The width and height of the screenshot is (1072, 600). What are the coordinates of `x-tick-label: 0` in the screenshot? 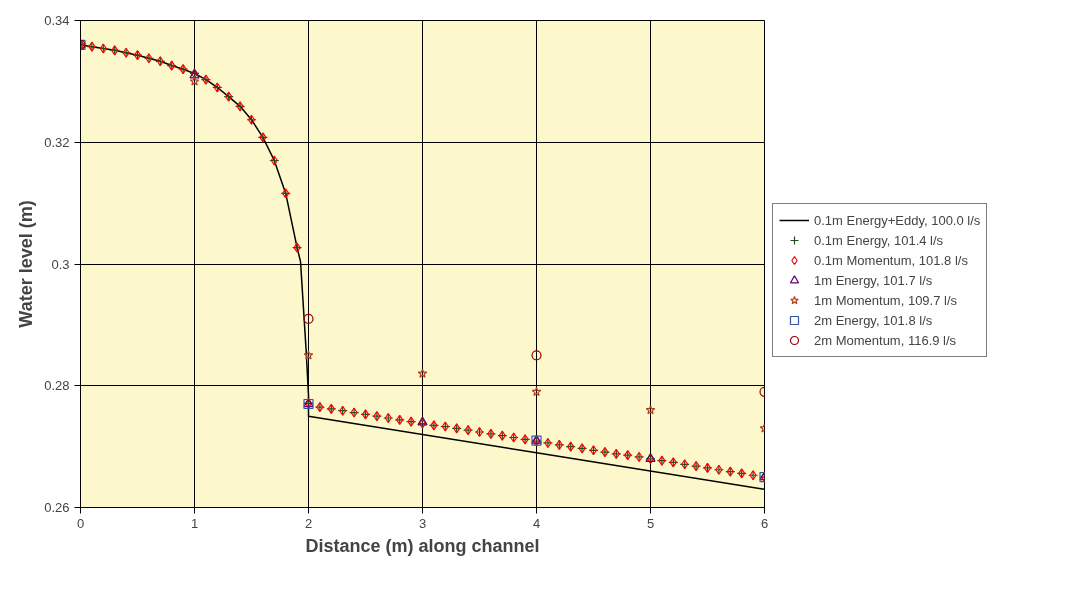 It's located at (80, 523).